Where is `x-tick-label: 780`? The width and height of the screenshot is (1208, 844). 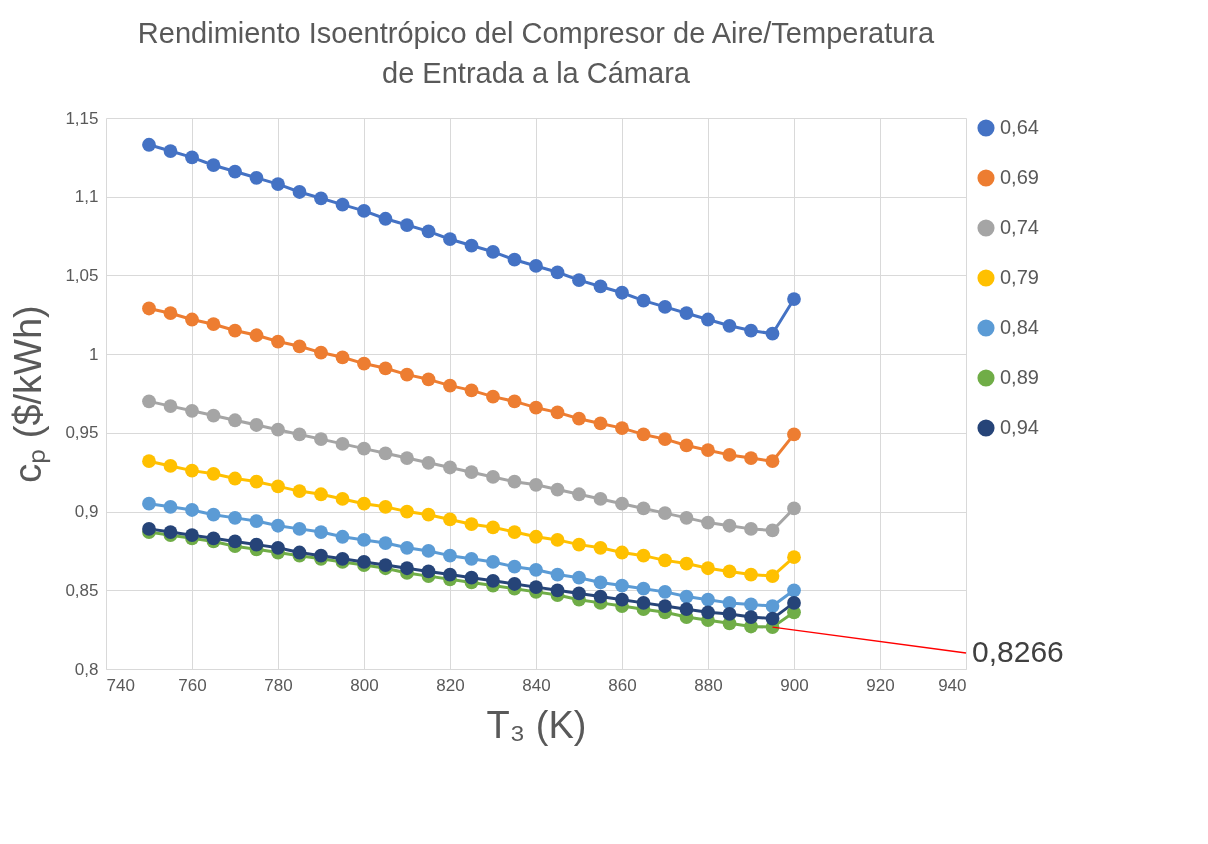
x-tick-label: 780 is located at coordinates (278, 685).